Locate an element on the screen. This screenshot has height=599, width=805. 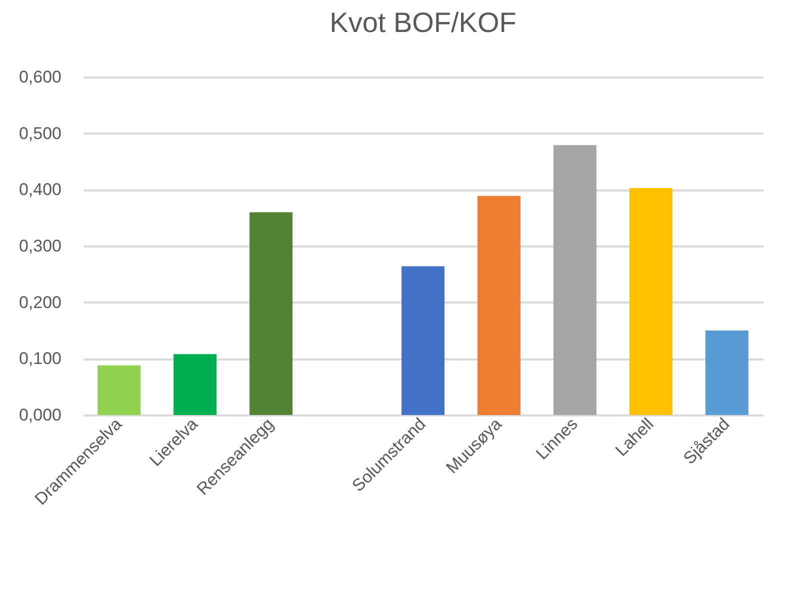
y-tick-label: 0,200 is located at coordinates (40, 302).